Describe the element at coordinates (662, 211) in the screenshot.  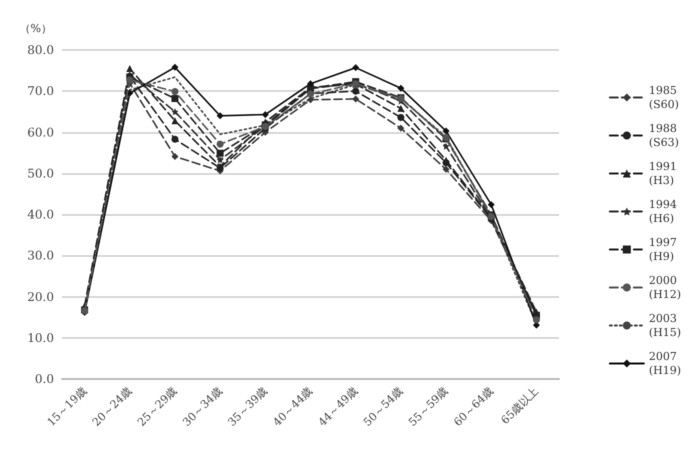
I see `legend-label: 1994 (H6)` at that location.